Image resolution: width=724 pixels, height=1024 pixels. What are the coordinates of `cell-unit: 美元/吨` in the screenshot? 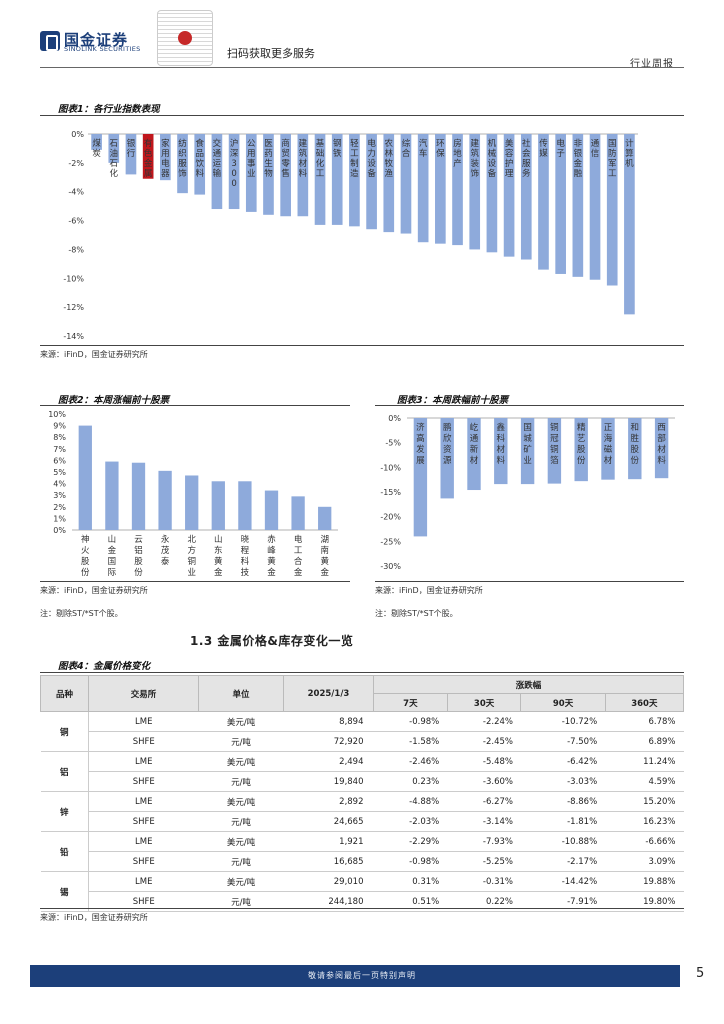 It's located at (241, 881).